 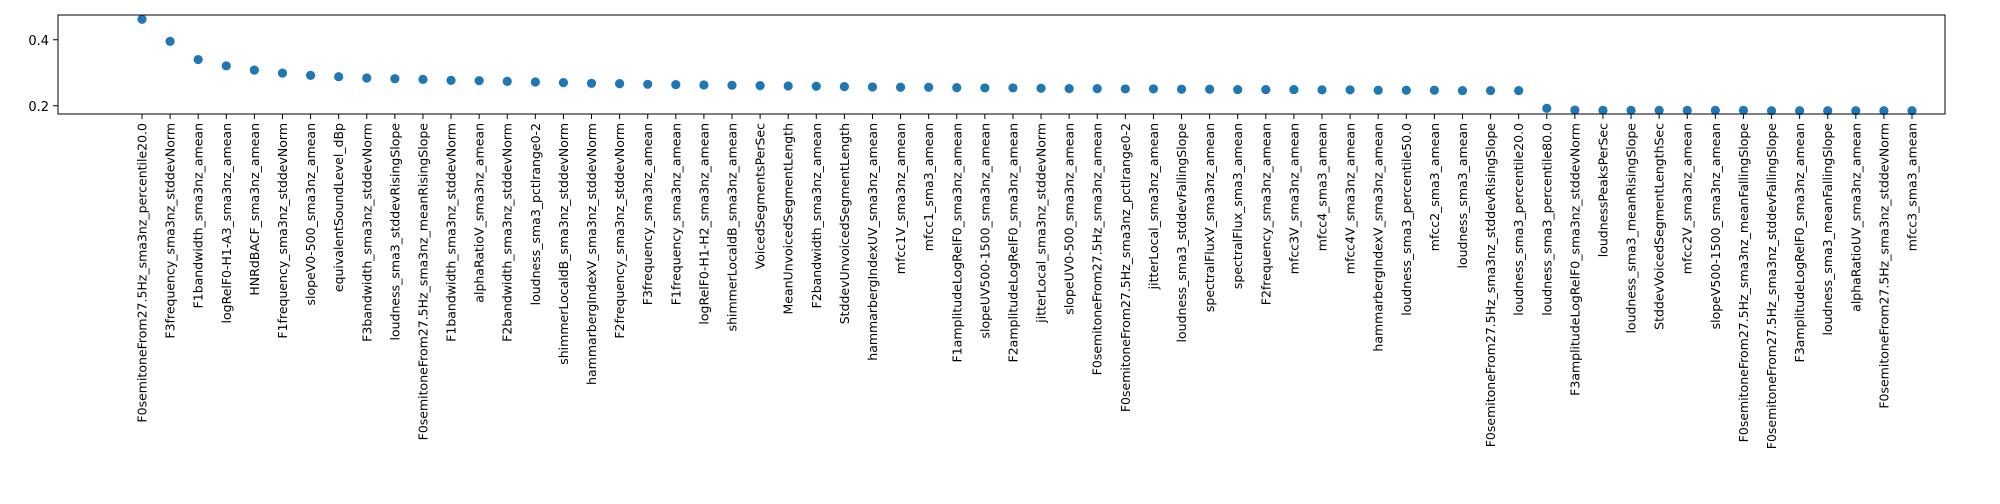 What do you see at coordinates (1322, 187) in the screenshot?
I see `x-tick-label: mfcc4_sma3_amean` at bounding box center [1322, 187].